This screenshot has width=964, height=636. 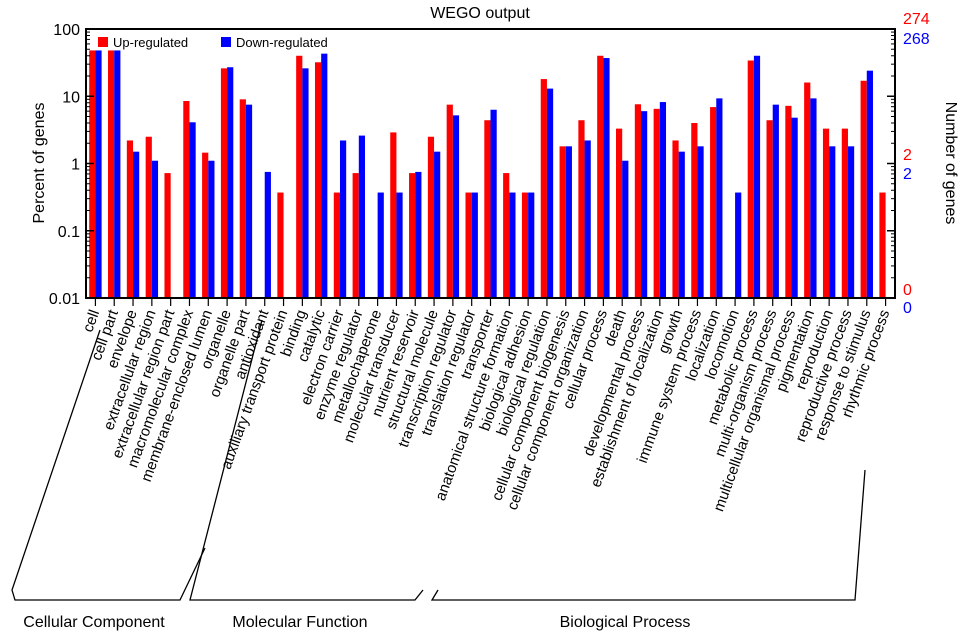 What do you see at coordinates (907, 174) in the screenshot?
I see `right-axis-down-mid: 2` at bounding box center [907, 174].